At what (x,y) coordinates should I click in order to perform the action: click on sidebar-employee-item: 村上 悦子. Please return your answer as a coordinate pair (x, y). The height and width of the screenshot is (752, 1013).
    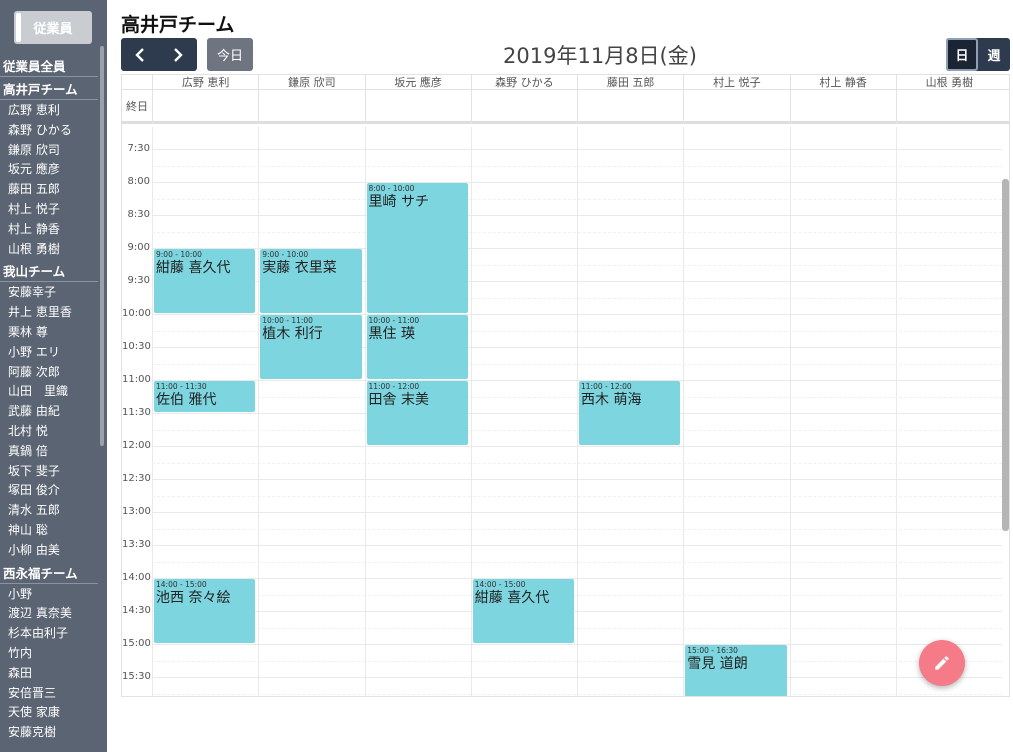
    Looking at the image, I should click on (49, 210).